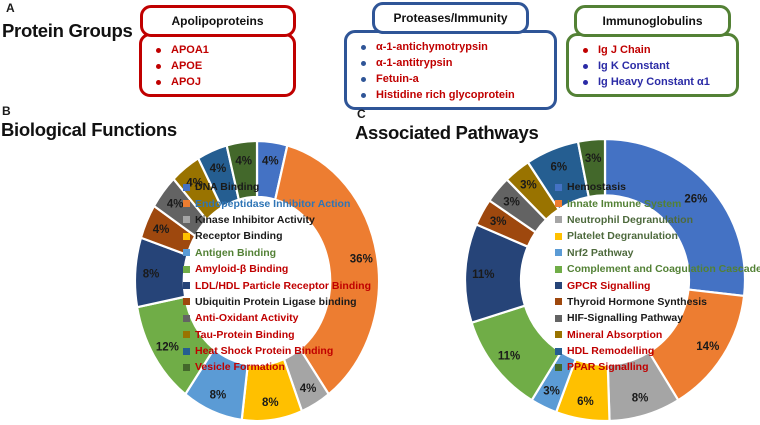 Image resolution: width=760 pixels, height=425 pixels. I want to click on slice-percent-label: 26%, so click(695, 199).